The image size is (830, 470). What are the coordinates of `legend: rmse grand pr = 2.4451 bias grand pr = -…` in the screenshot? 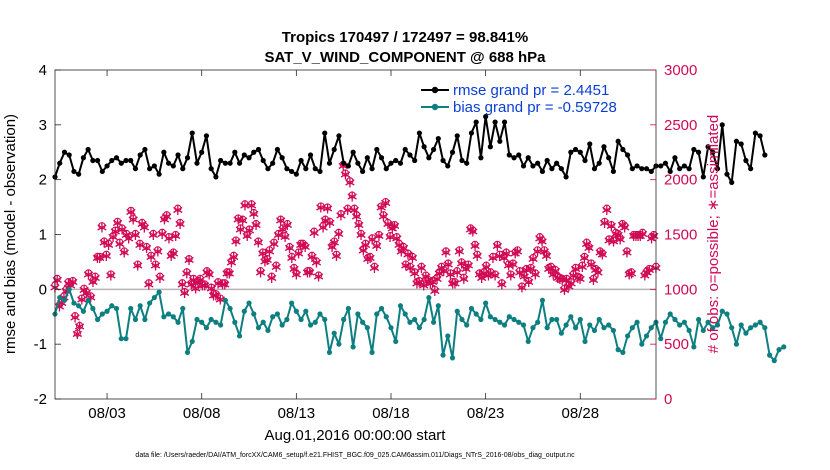 It's located at (519, 99).